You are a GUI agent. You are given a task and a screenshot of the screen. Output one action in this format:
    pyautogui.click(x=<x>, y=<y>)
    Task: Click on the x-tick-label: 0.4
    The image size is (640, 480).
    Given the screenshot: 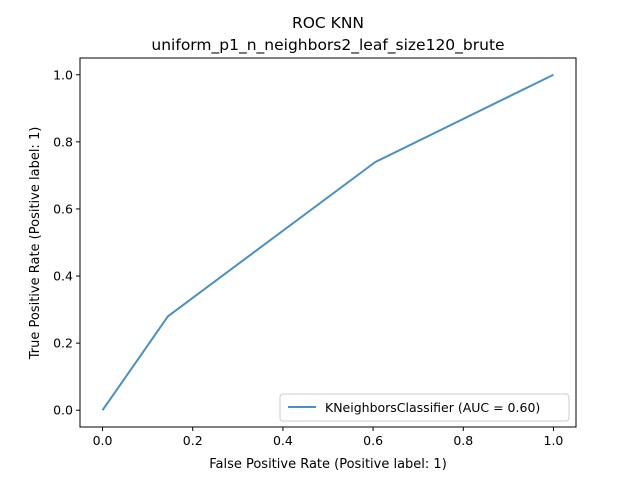 What is the action you would take?
    pyautogui.click(x=283, y=440)
    